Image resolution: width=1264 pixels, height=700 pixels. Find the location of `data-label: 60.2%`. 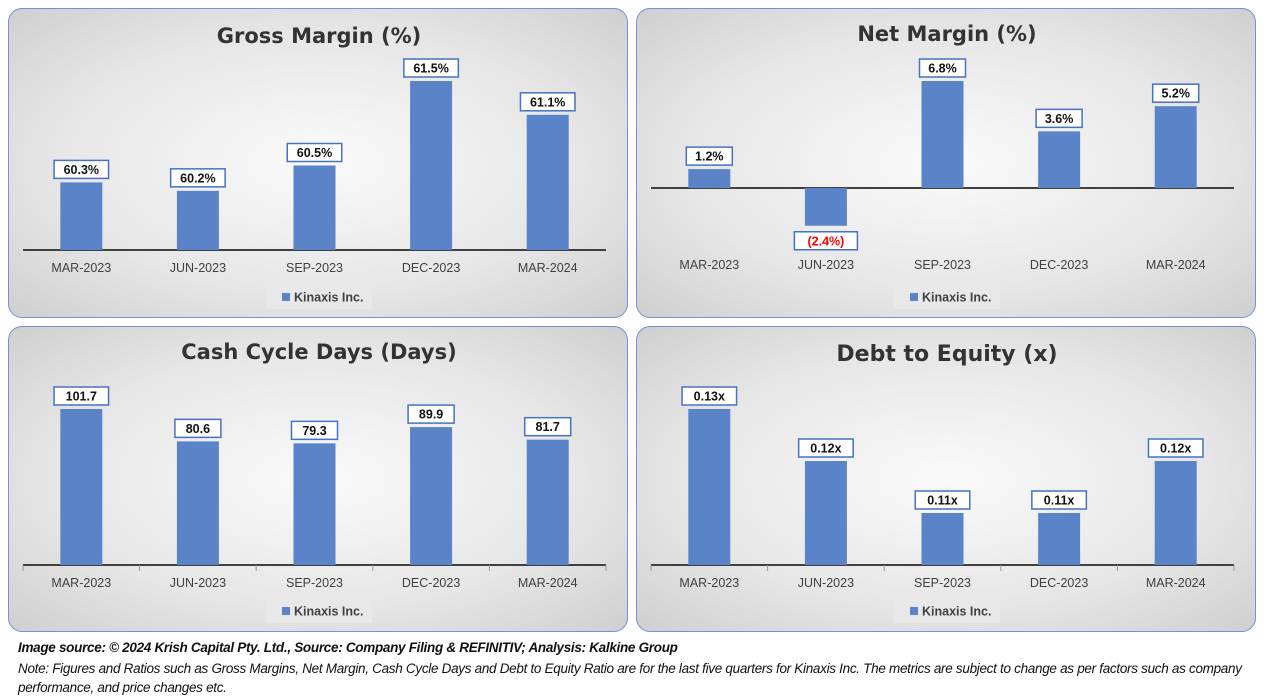

data-label: 60.2% is located at coordinates (197, 178).